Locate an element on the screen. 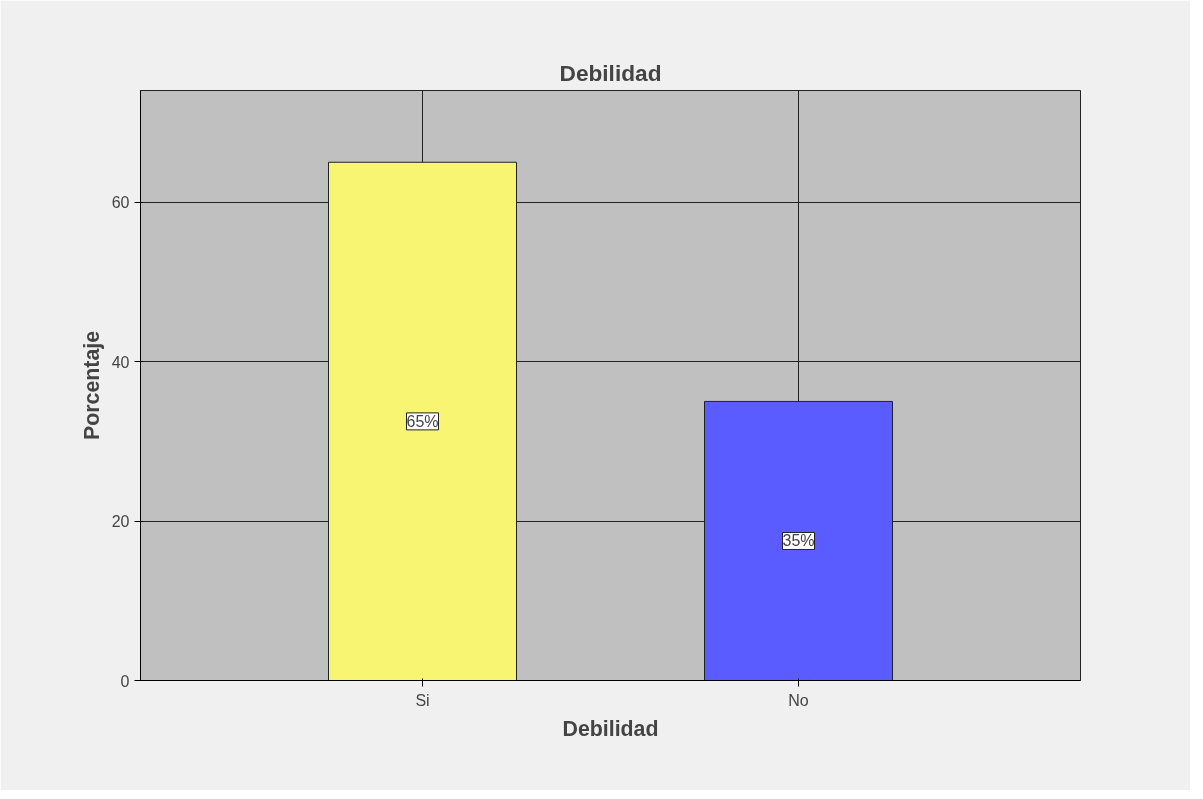  y-axis-title: Porcentaje is located at coordinates (91, 385).